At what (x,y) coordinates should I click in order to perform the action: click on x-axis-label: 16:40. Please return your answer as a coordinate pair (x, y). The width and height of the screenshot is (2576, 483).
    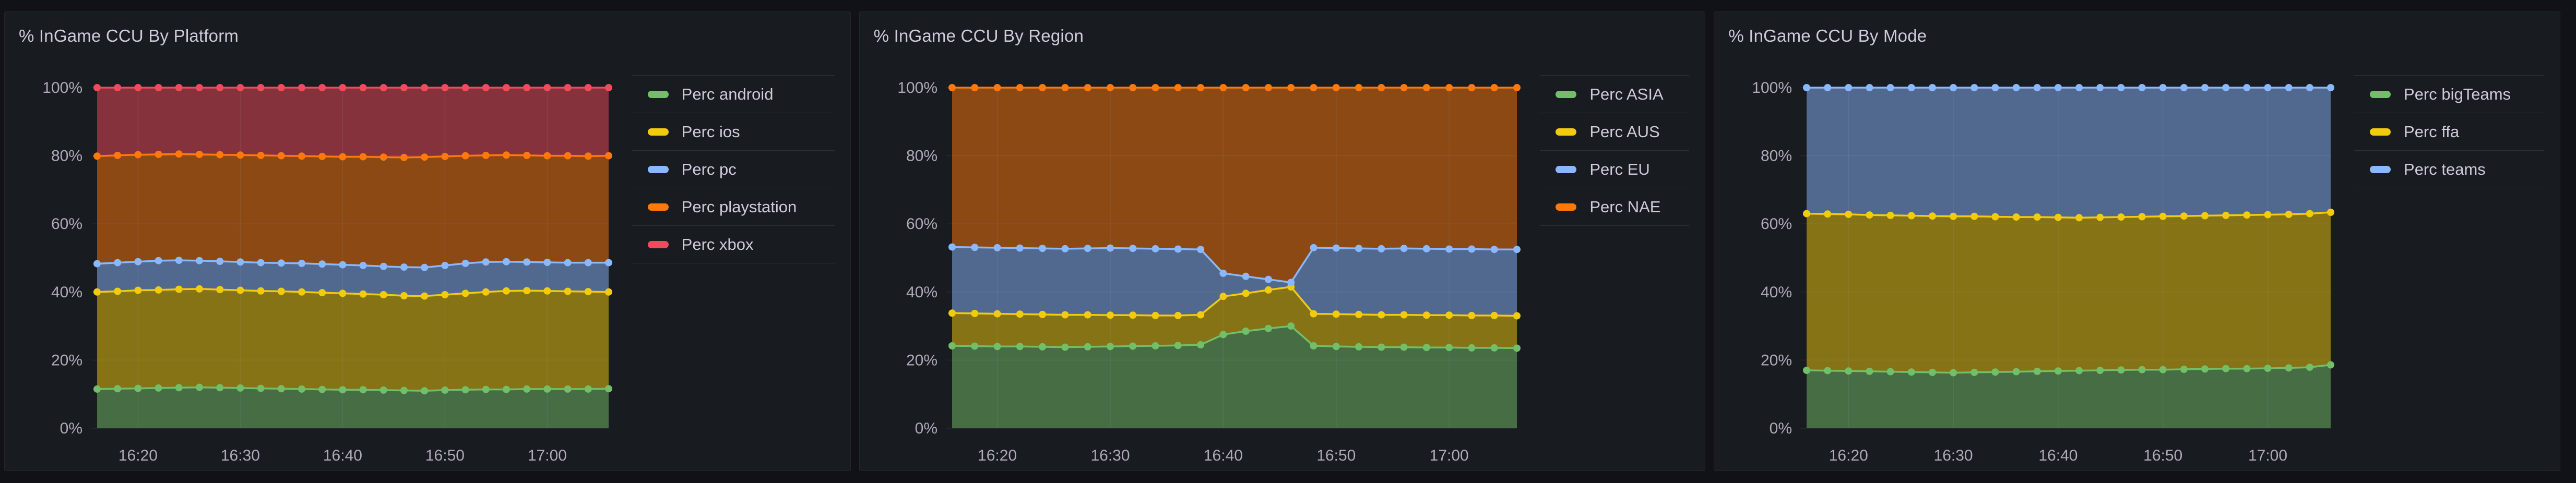
    Looking at the image, I should click on (2058, 455).